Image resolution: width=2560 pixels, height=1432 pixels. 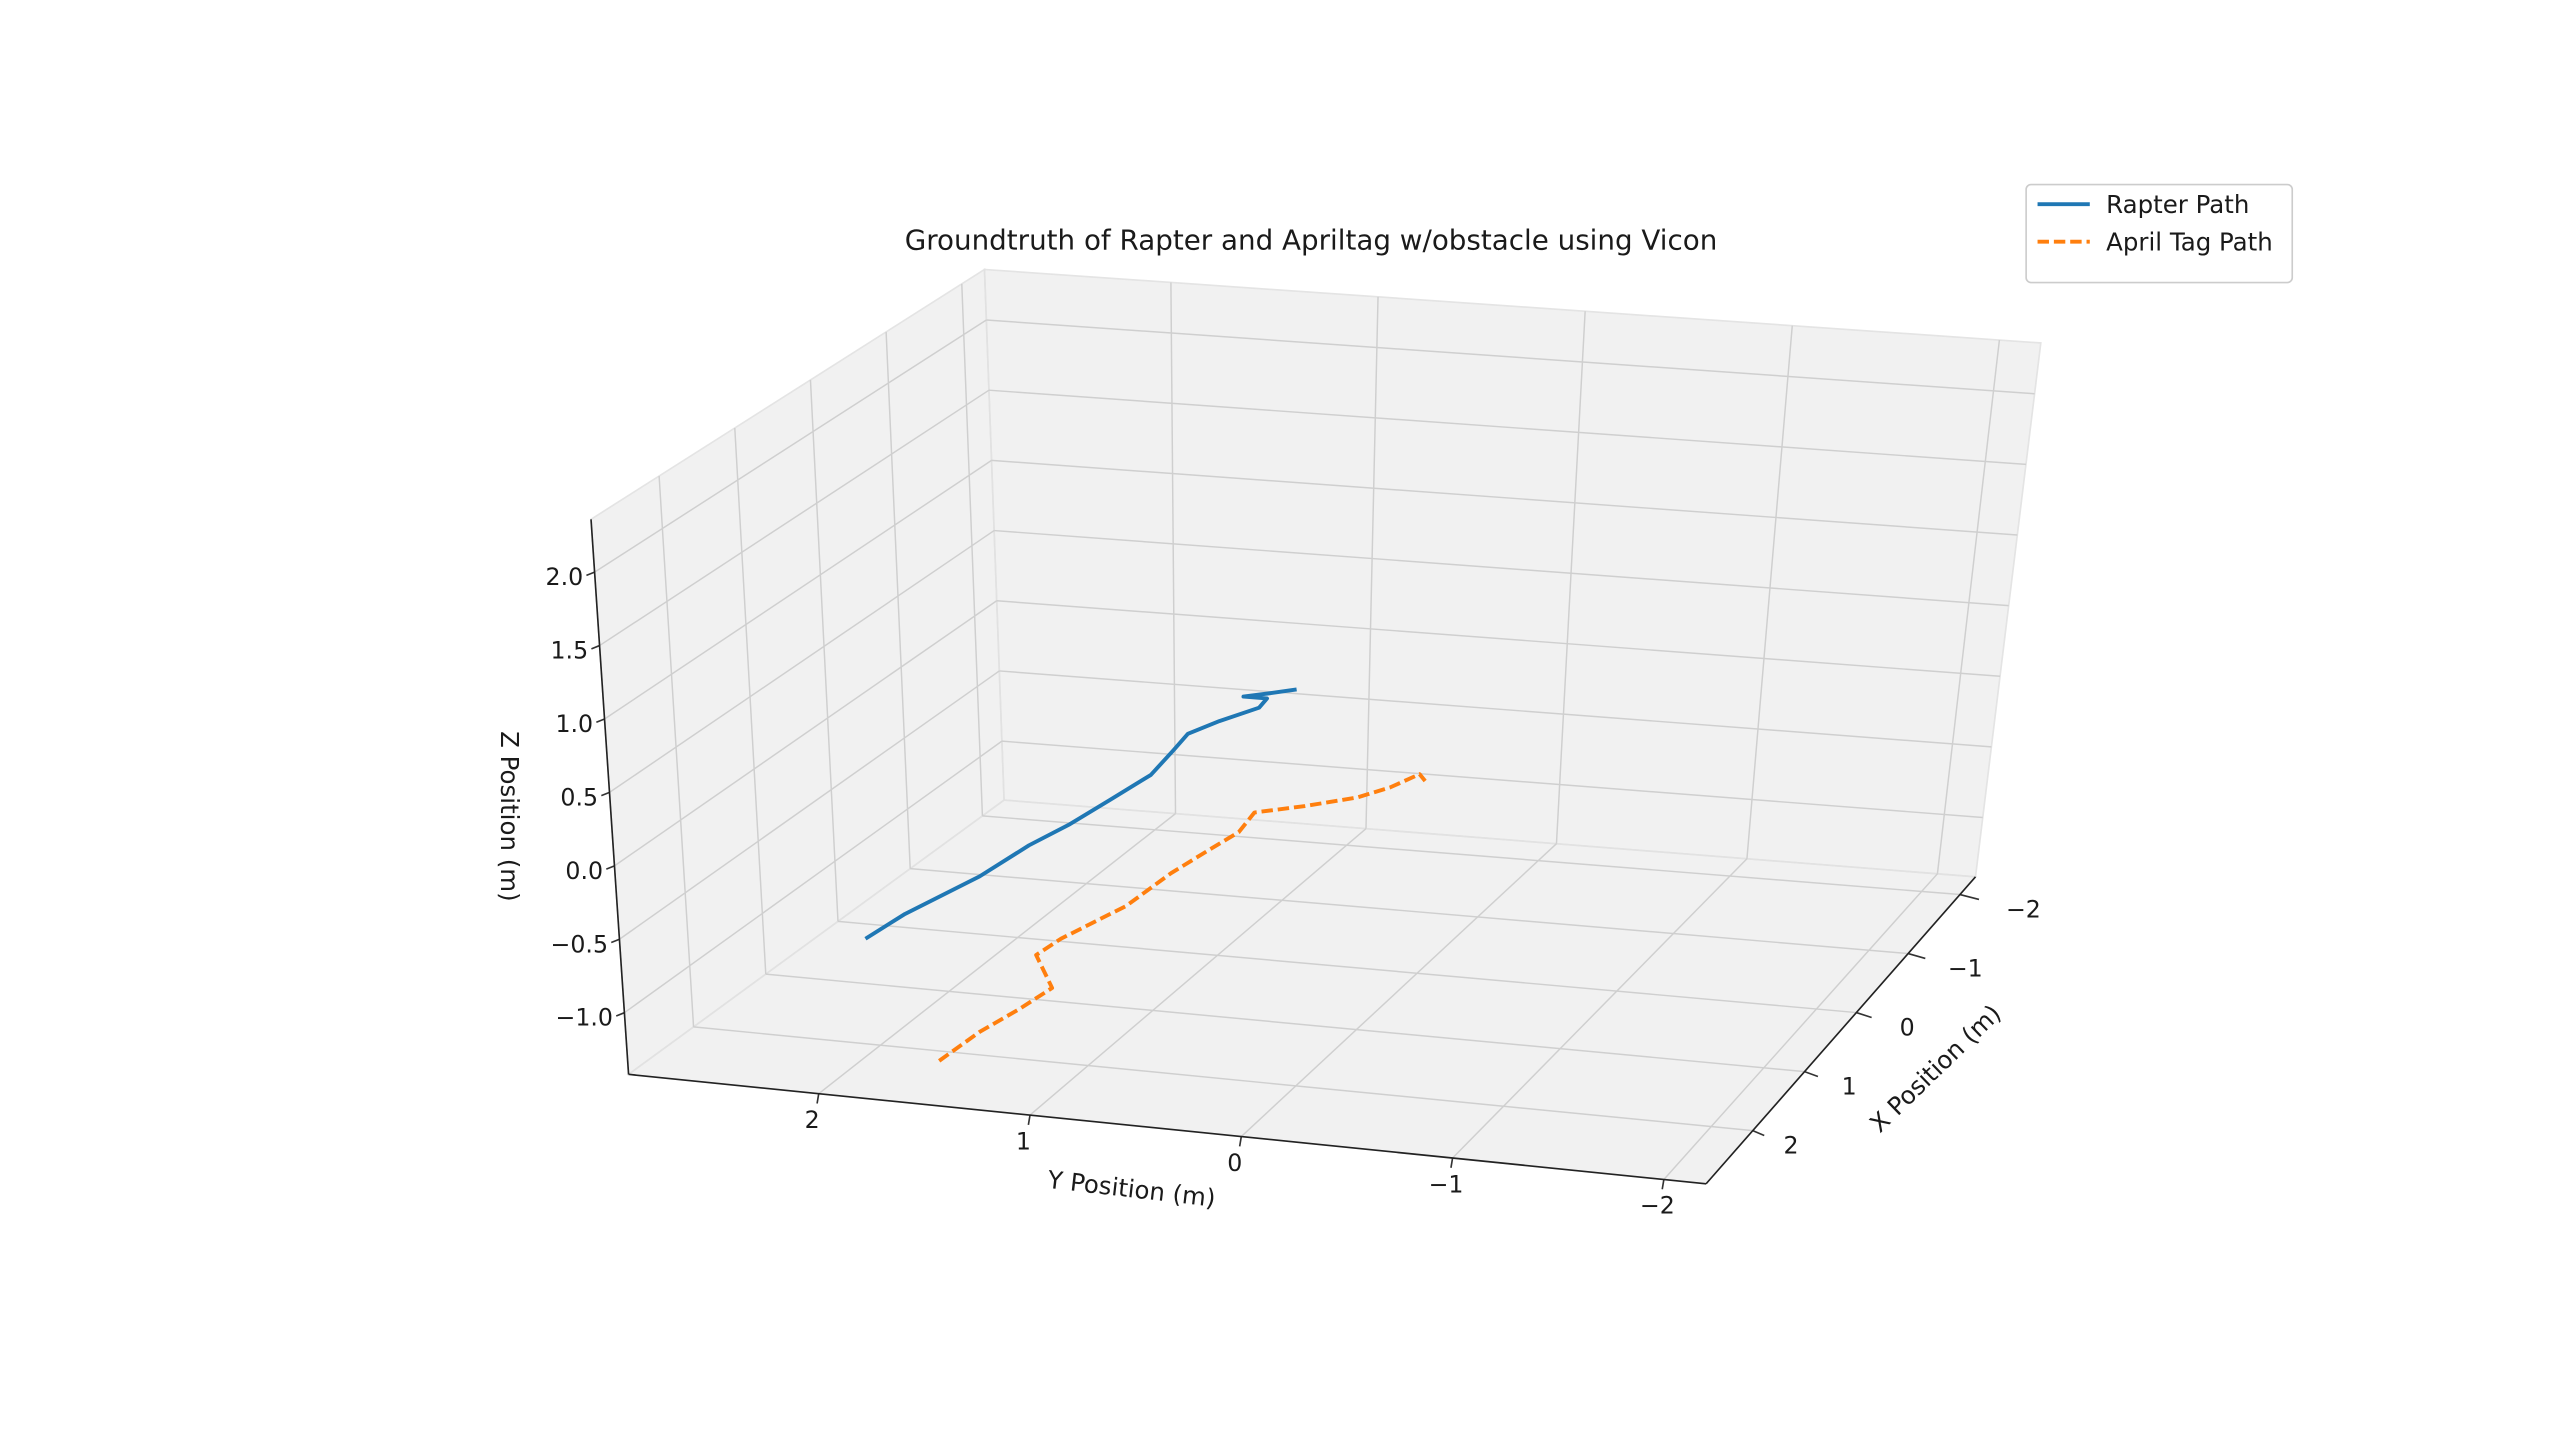 I want to click on x-tick-label: 1, so click(x=1849, y=1086).